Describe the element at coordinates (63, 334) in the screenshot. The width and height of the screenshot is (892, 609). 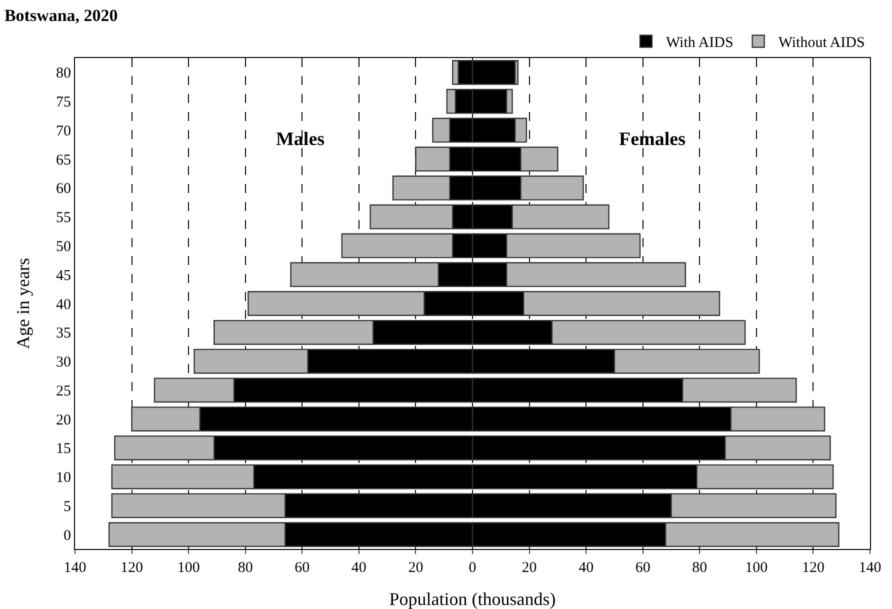
I see `y-tick-label: 35` at that location.